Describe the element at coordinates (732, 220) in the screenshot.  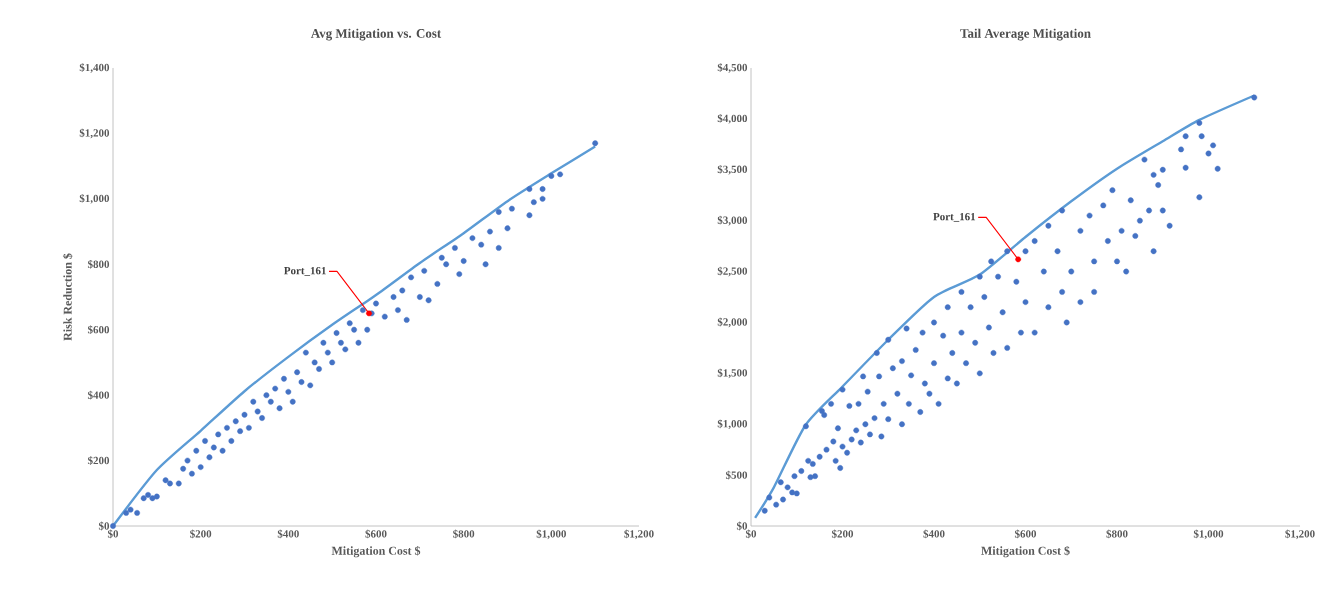
I see `y-tick-label: $3,000` at that location.